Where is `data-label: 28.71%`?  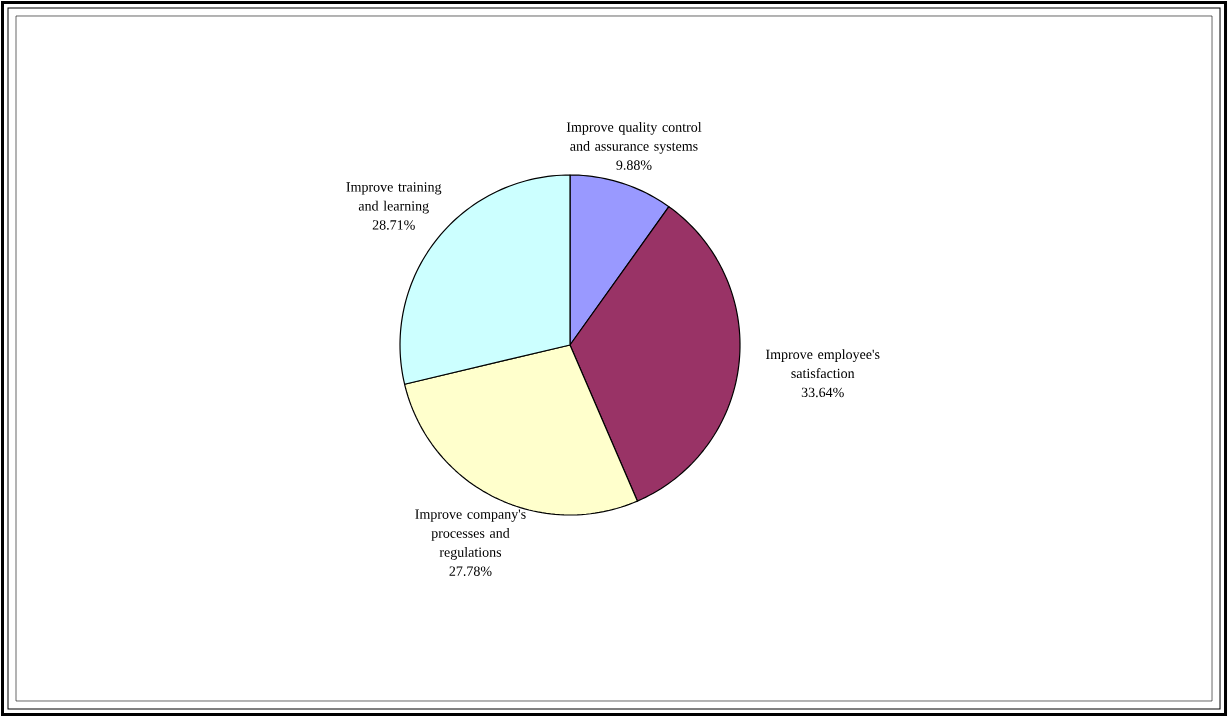
data-label: 28.71% is located at coordinates (393, 225).